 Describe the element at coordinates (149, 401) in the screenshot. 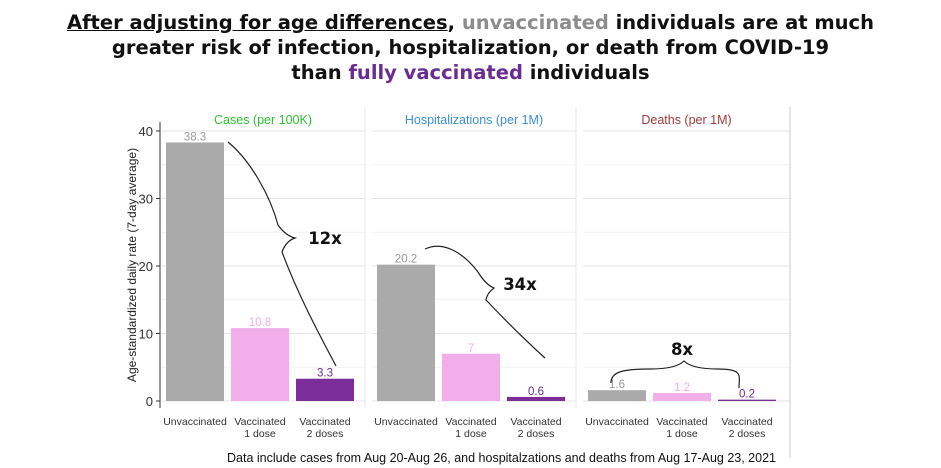

I see `y-tick-label: 0` at that location.